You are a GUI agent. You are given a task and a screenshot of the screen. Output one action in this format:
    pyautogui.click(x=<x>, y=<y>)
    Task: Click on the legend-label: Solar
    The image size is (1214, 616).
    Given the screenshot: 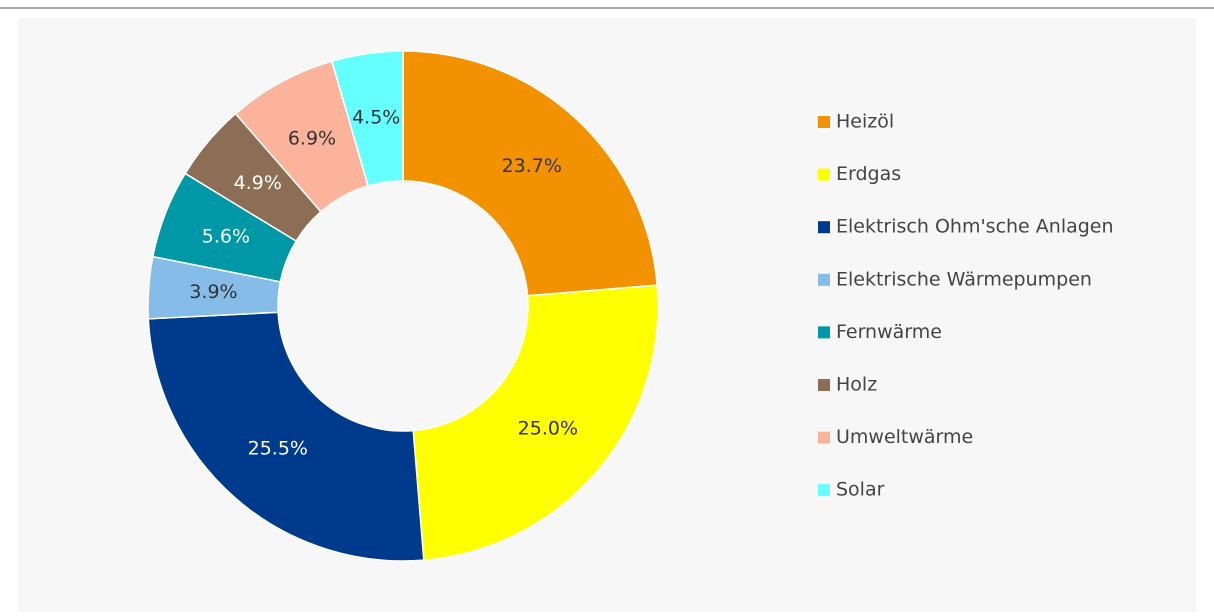 What is the action you would take?
    pyautogui.click(x=860, y=490)
    